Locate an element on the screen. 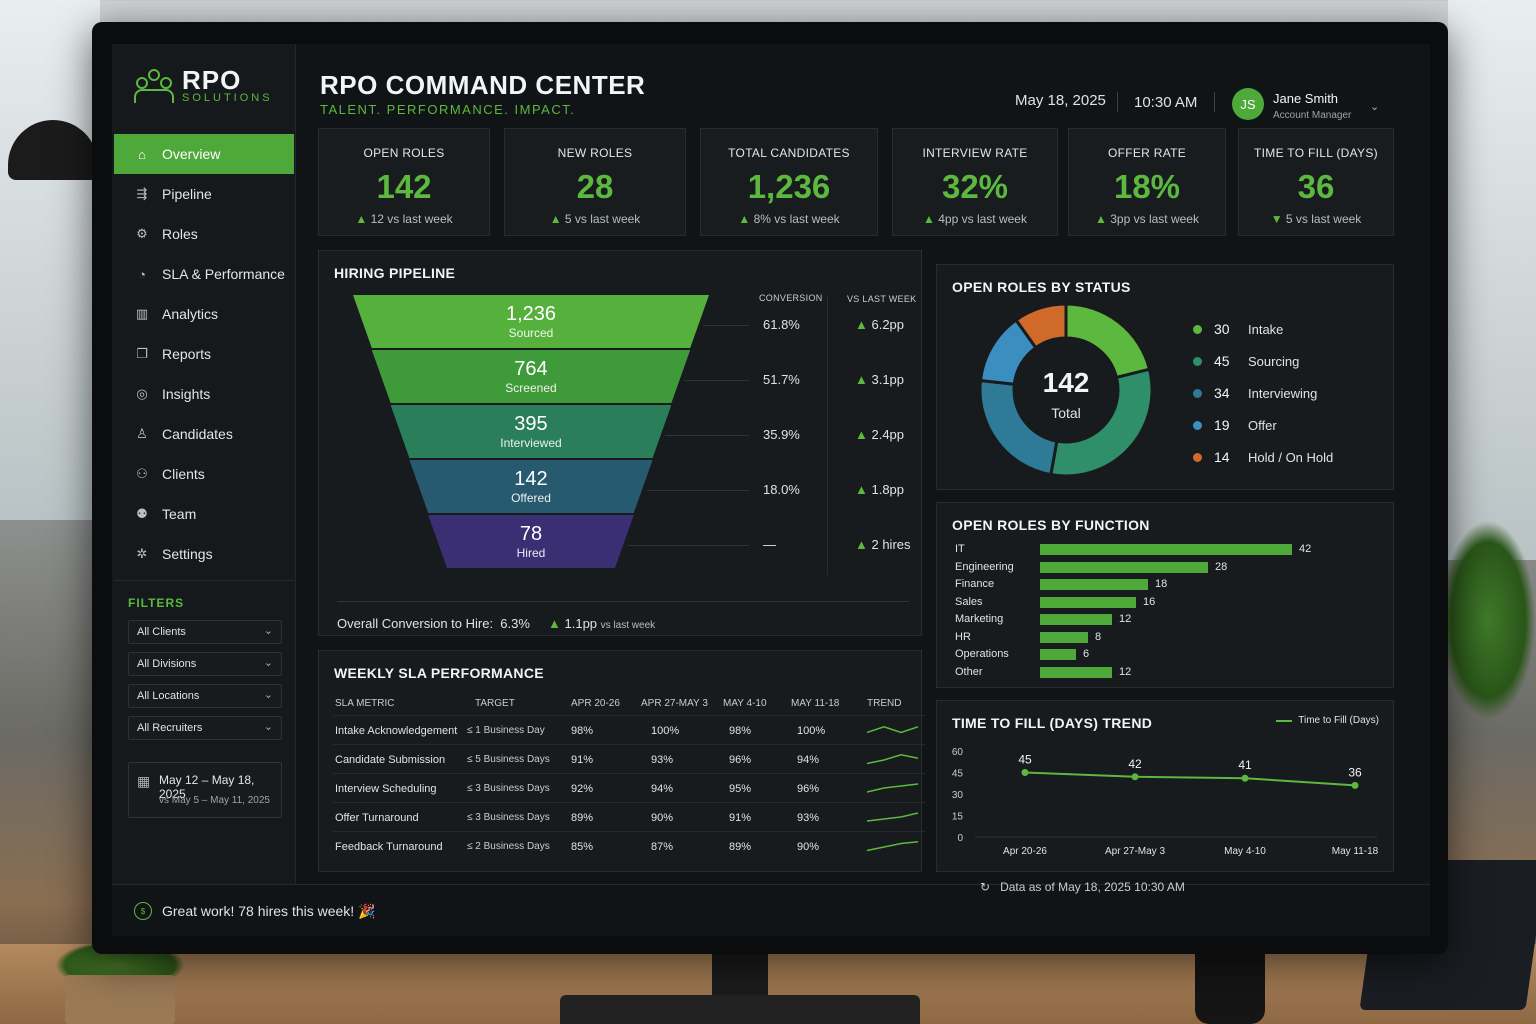 The height and width of the screenshot is (1024, 1536). down-arrow-icon: ▼ is located at coordinates (1276, 219).